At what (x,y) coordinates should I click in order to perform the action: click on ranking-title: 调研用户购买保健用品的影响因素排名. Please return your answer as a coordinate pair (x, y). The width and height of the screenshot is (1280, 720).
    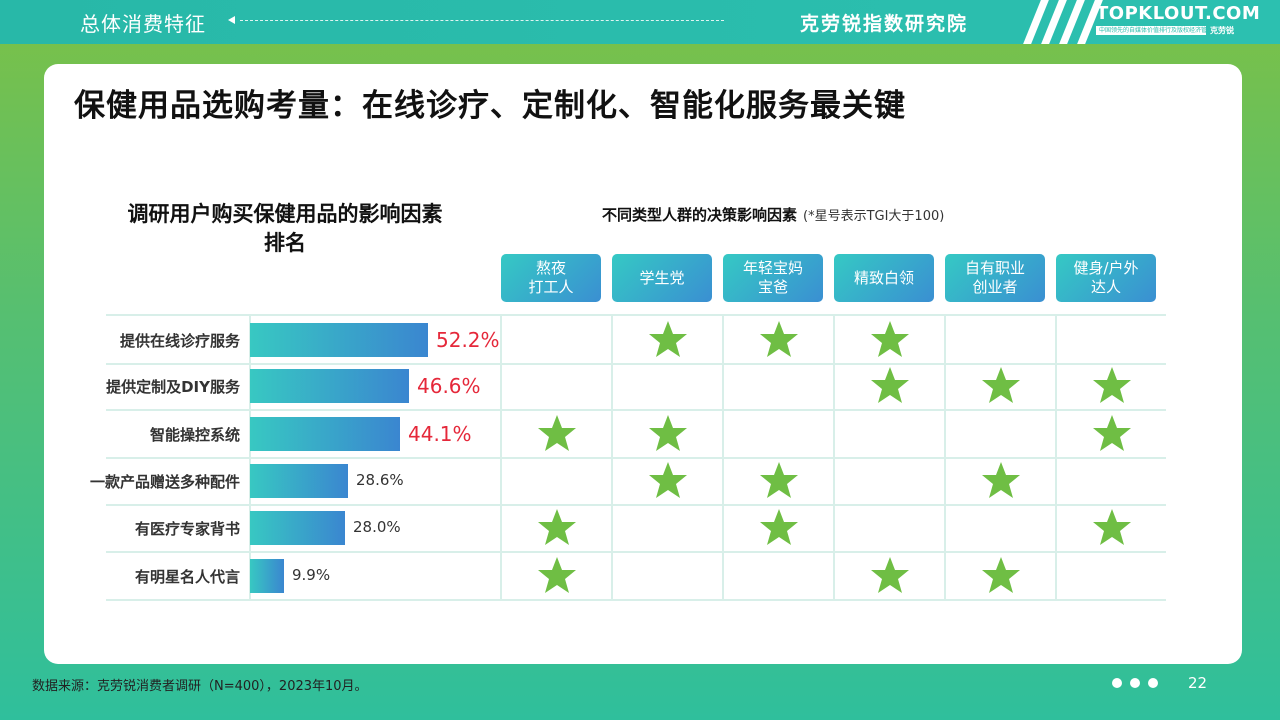
    Looking at the image, I should click on (285, 228).